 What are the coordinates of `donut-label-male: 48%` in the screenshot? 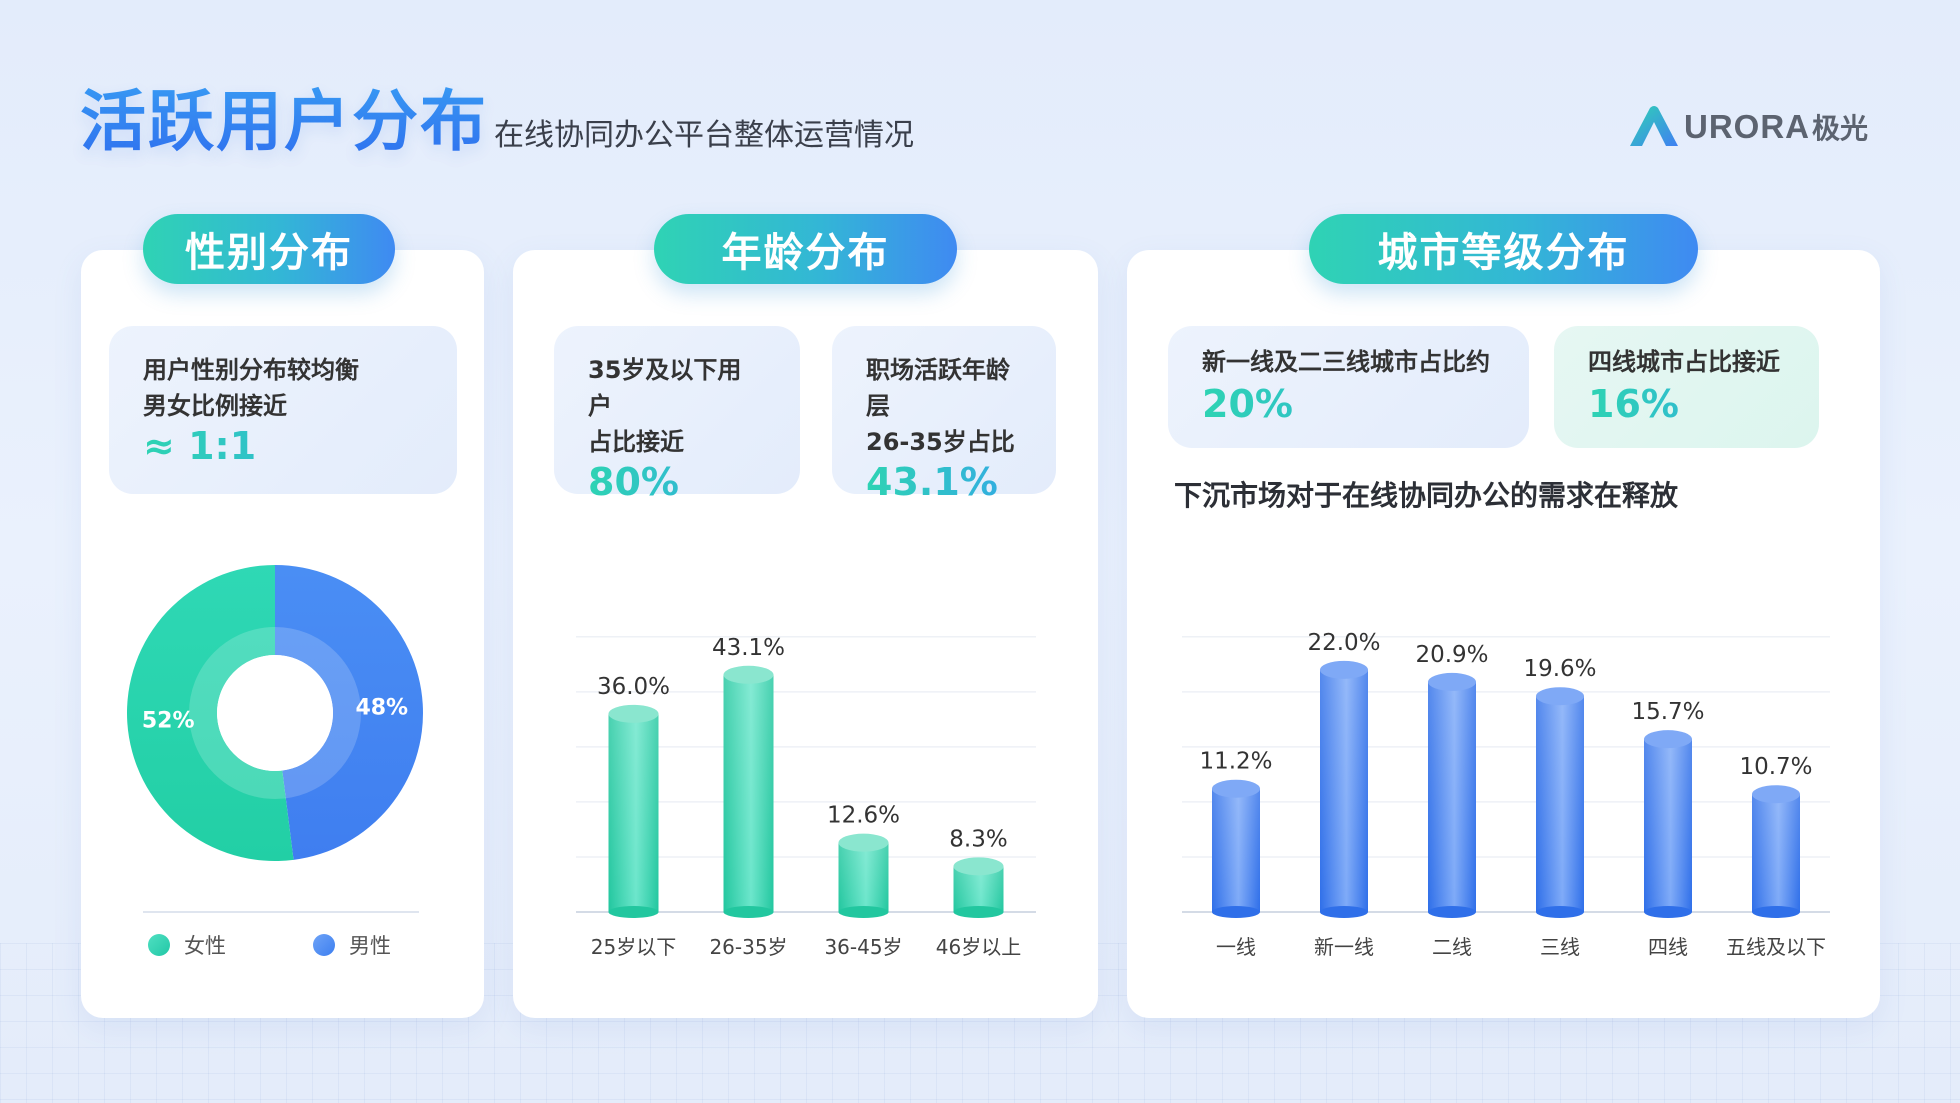 It's located at (381, 707).